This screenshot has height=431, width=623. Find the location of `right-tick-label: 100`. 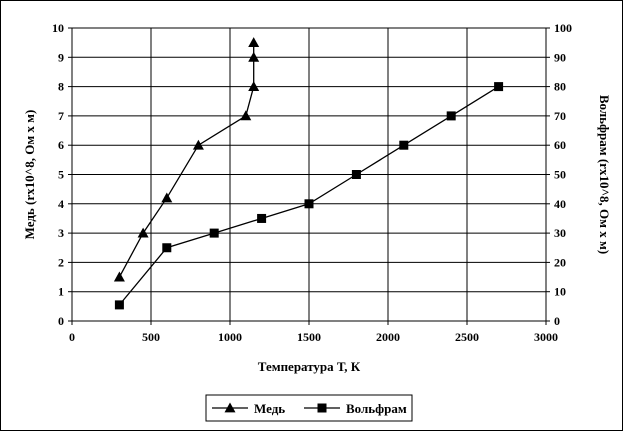

right-tick-label: 100 is located at coordinates (563, 28).